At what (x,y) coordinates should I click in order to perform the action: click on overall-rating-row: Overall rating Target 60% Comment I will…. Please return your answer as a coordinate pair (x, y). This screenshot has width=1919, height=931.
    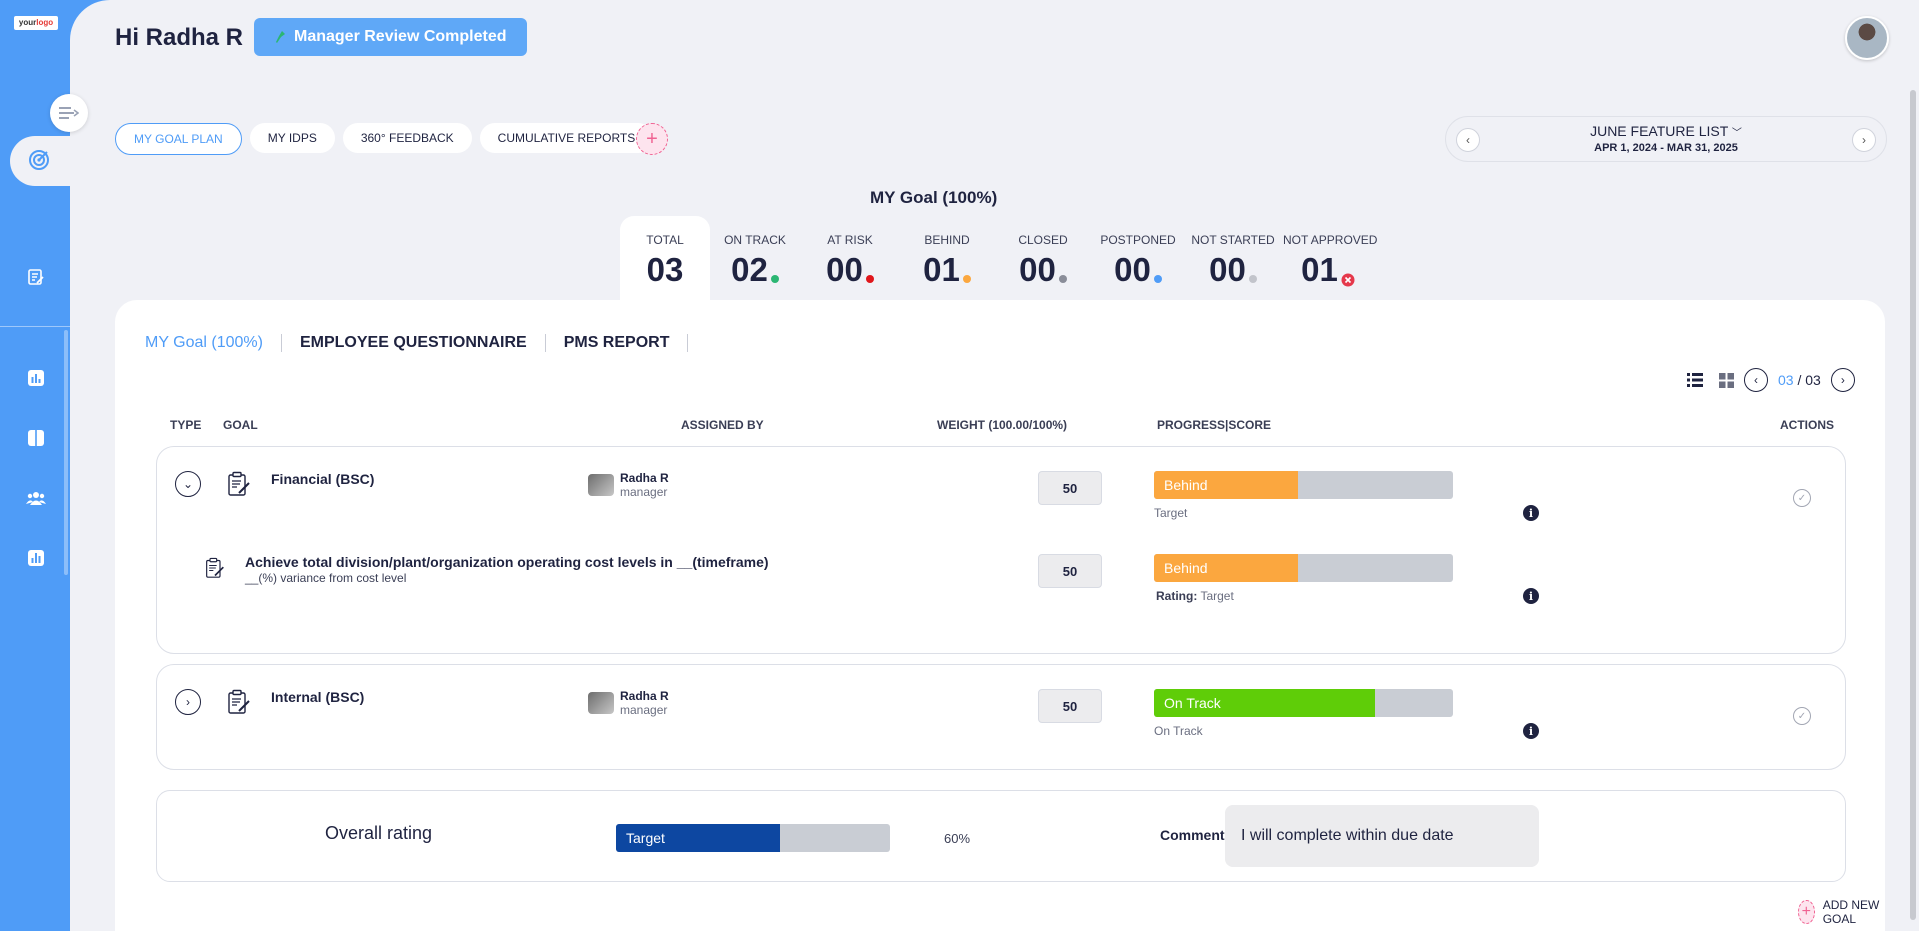
    Looking at the image, I should click on (1001, 836).